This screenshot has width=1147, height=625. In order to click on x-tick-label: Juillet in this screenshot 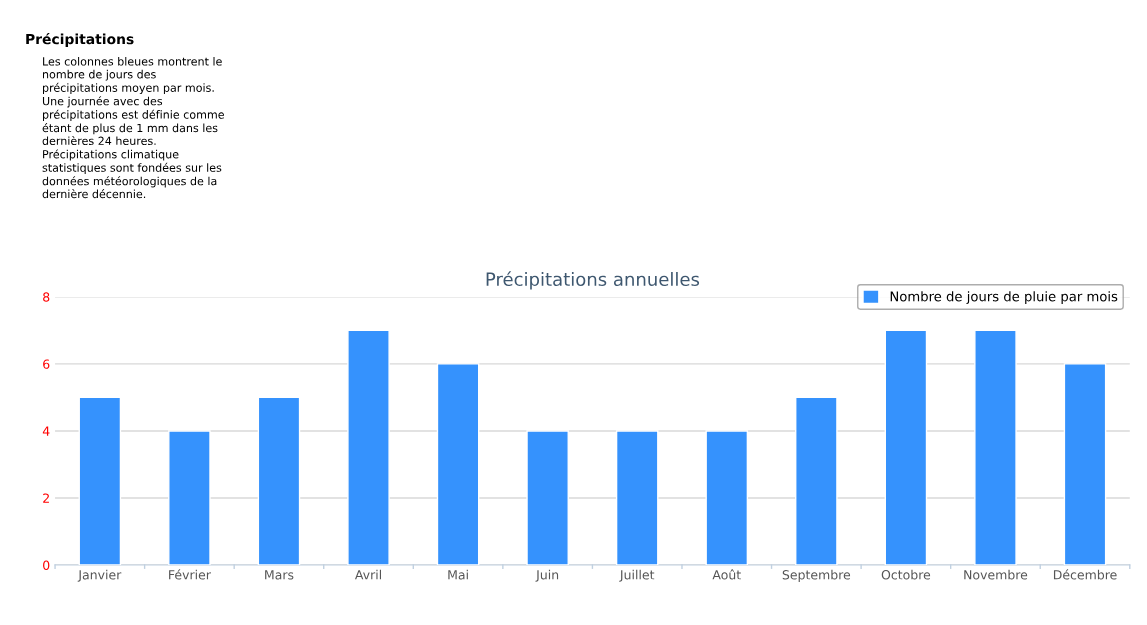, I will do `click(637, 575)`.